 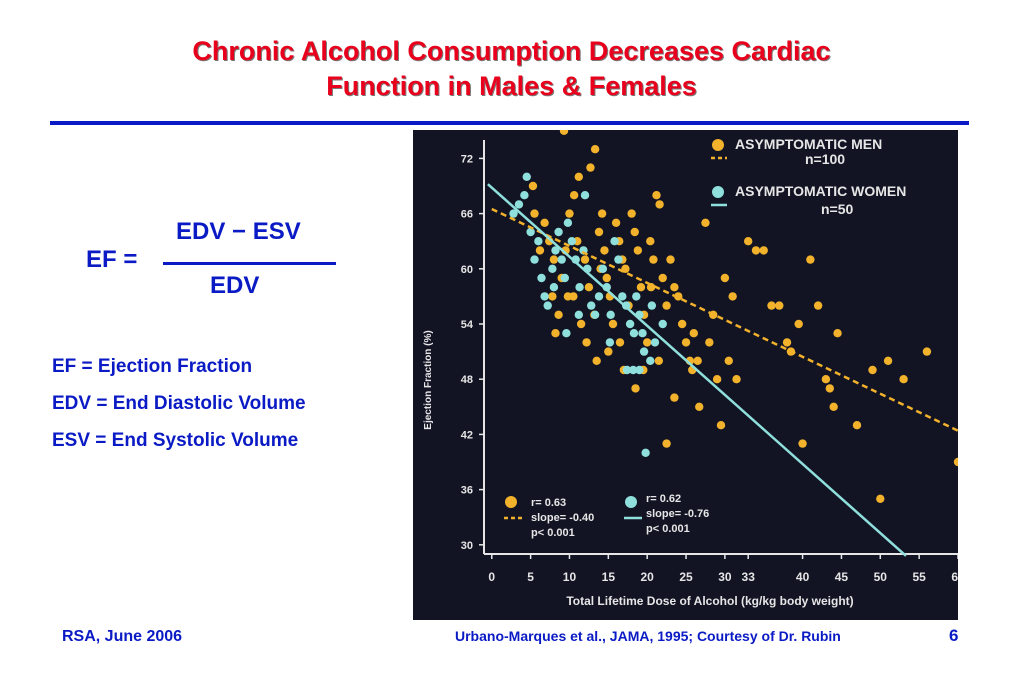 What do you see at coordinates (825, 159) in the screenshot?
I see `legend-men-n: n=100` at bounding box center [825, 159].